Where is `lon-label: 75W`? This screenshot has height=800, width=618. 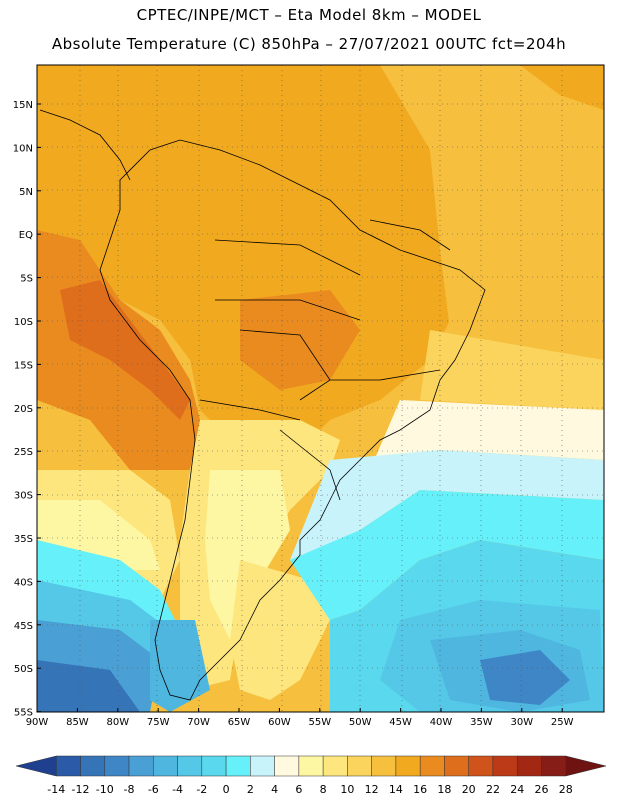 lon-label: 75W is located at coordinates (158, 722).